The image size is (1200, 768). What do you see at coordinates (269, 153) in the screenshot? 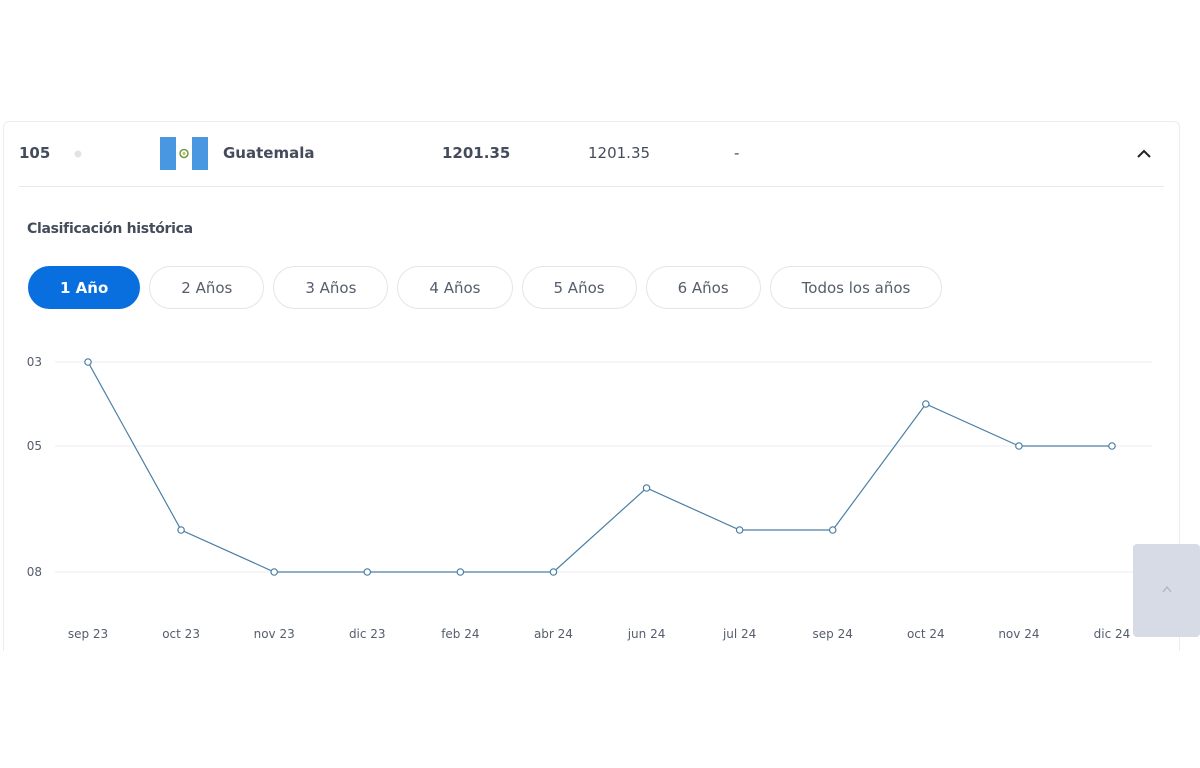
I see `country: Guatemala` at bounding box center [269, 153].